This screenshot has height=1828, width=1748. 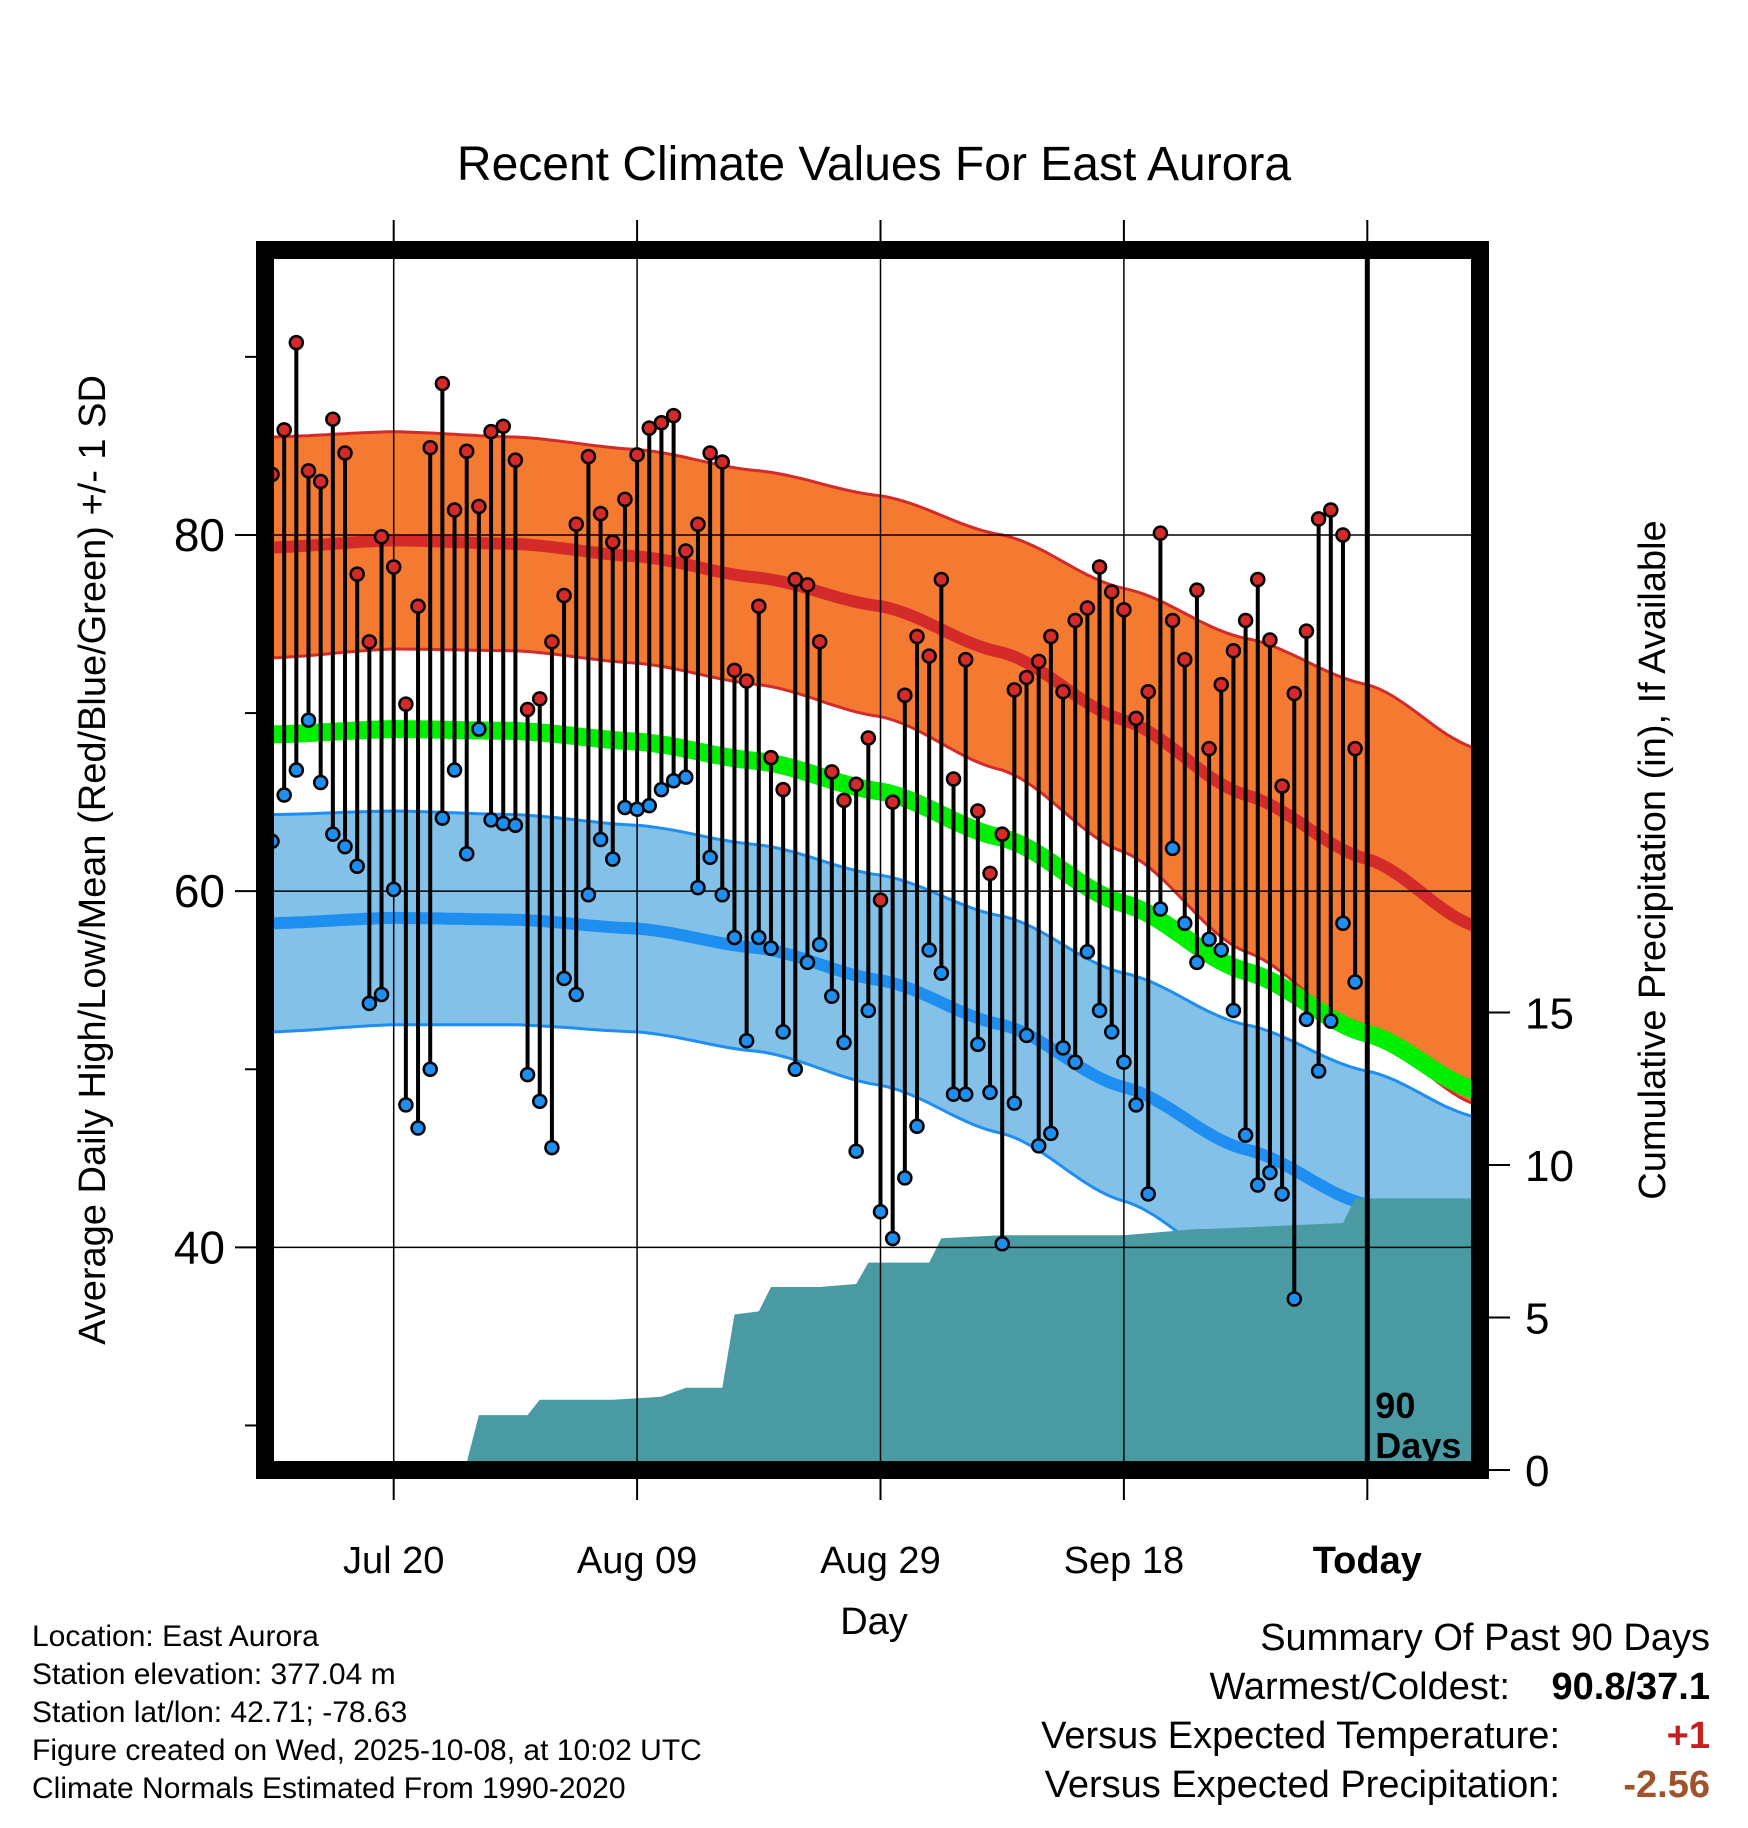 I want to click on low-band-upper-edge, so click(x=873, y=964).